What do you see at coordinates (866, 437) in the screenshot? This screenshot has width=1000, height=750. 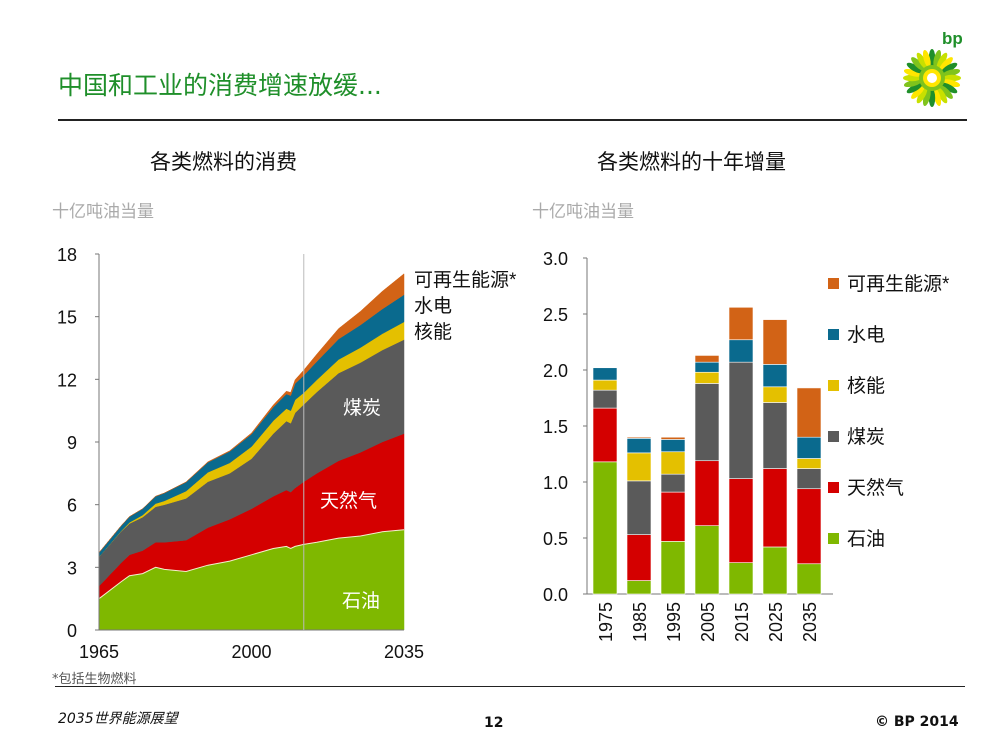 I see `legend-label-coal: 煤炭` at bounding box center [866, 437].